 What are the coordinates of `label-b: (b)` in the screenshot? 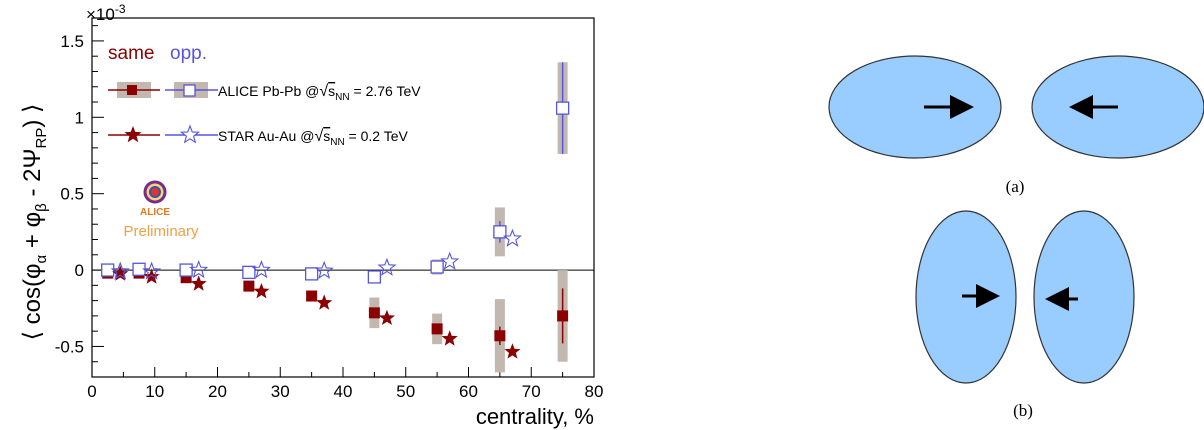 It's located at (1023, 410).